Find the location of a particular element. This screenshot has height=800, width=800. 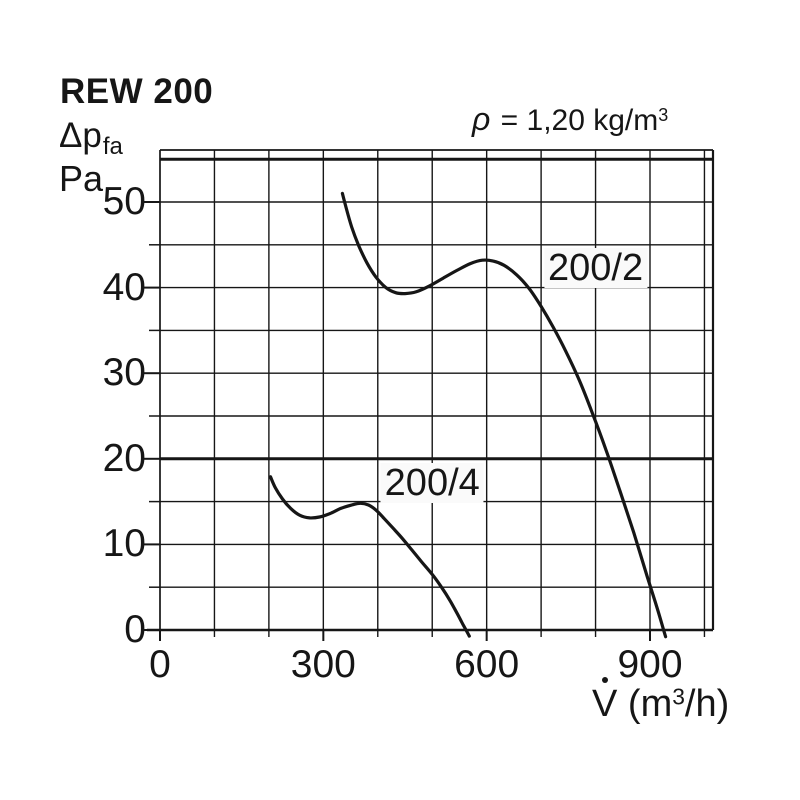

x-tick-label: 600 is located at coordinates (487, 664).